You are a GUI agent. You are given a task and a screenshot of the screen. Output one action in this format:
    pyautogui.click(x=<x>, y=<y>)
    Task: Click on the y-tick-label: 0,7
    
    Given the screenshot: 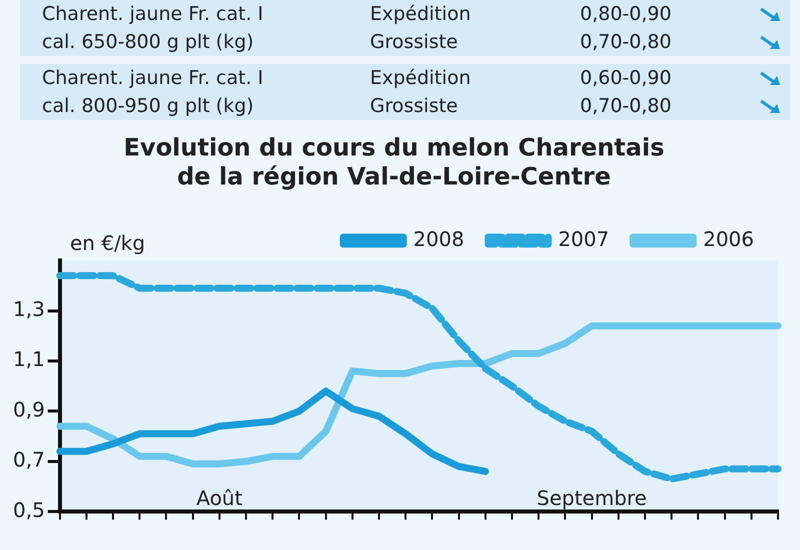 What is the action you would take?
    pyautogui.click(x=28, y=460)
    